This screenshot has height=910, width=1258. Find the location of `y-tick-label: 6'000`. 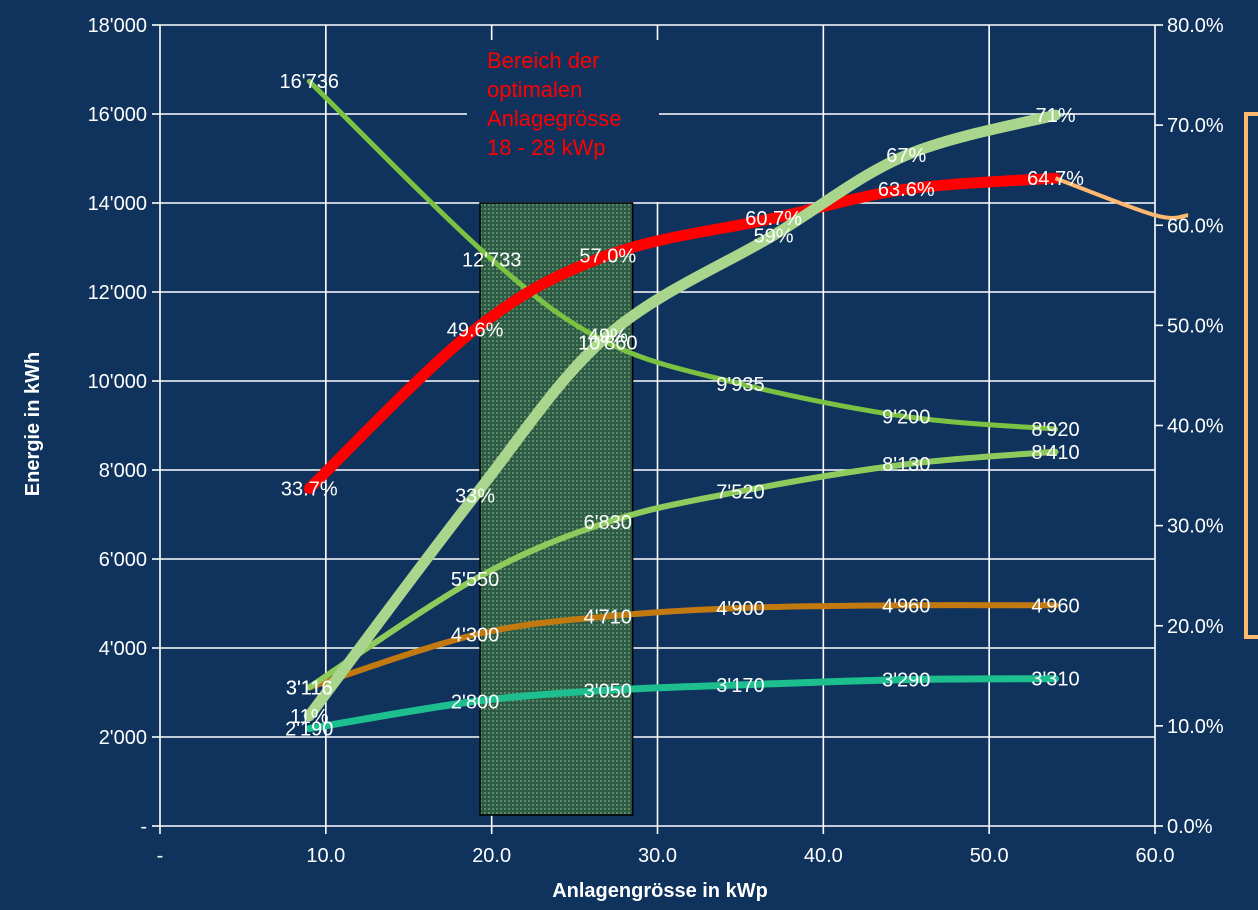

y-tick-label: 6'000 is located at coordinates (123, 560).